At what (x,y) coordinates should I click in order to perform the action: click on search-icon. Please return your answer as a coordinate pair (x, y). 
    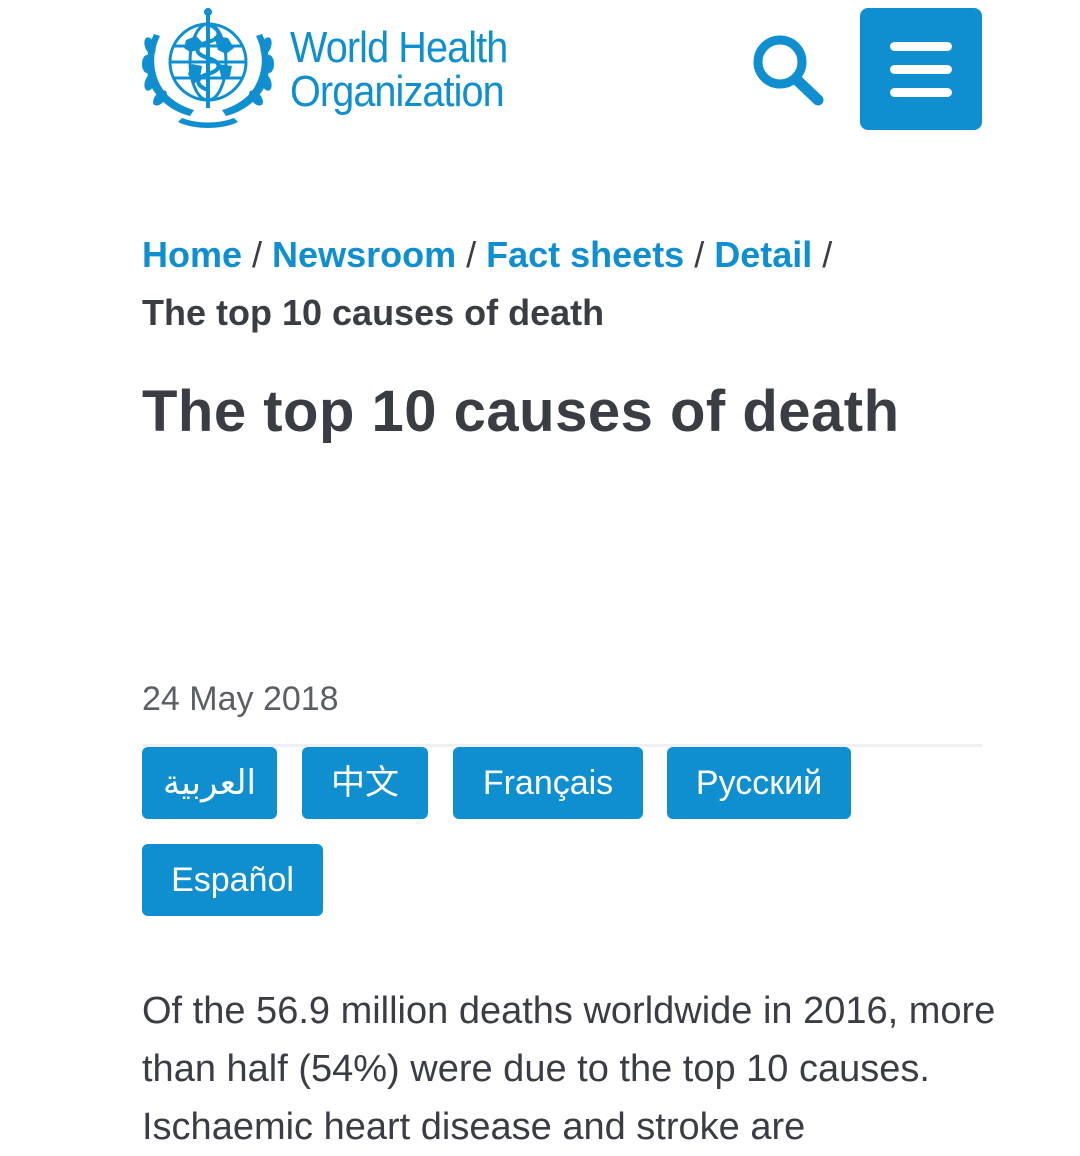
    Looking at the image, I should click on (788, 70).